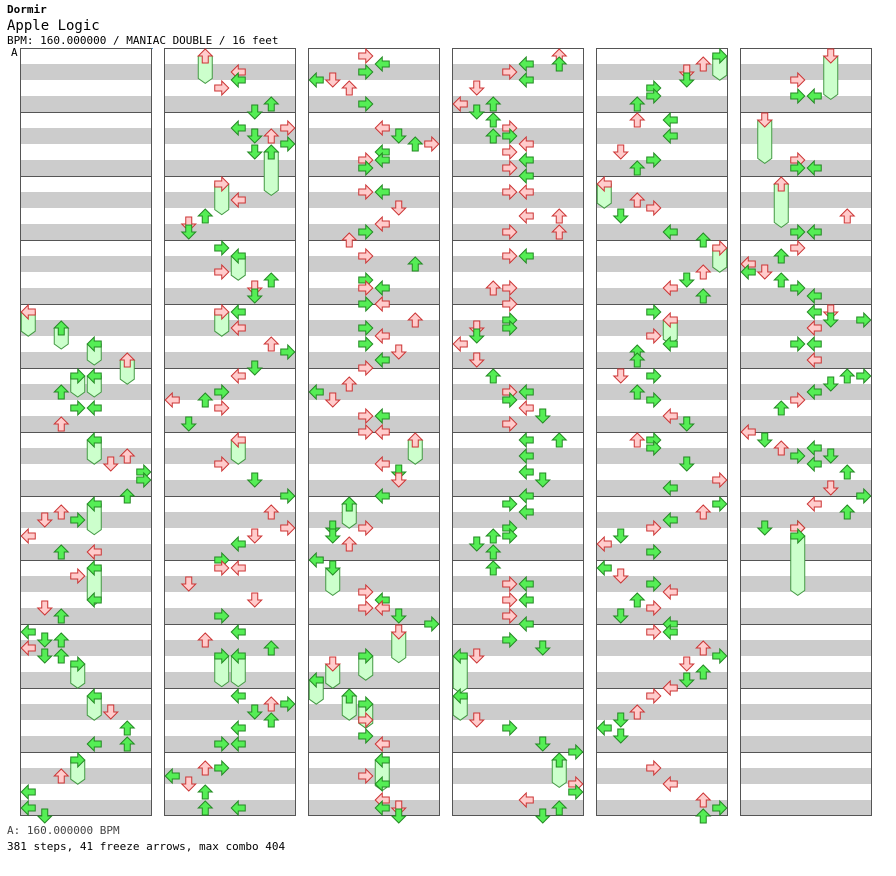  What do you see at coordinates (27, 9) in the screenshot?
I see `artist-name: Dormir` at bounding box center [27, 9].